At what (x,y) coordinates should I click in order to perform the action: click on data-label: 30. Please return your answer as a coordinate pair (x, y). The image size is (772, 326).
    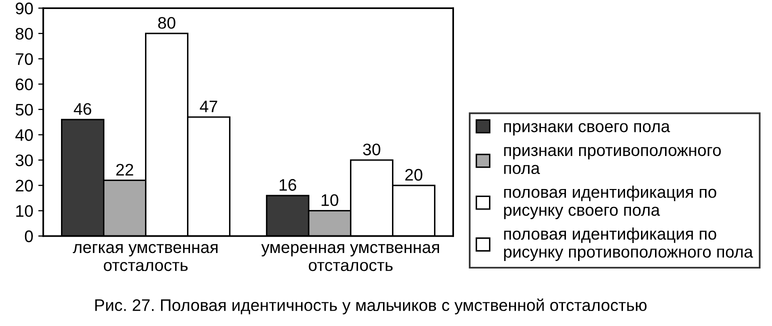
    Looking at the image, I should click on (371, 150).